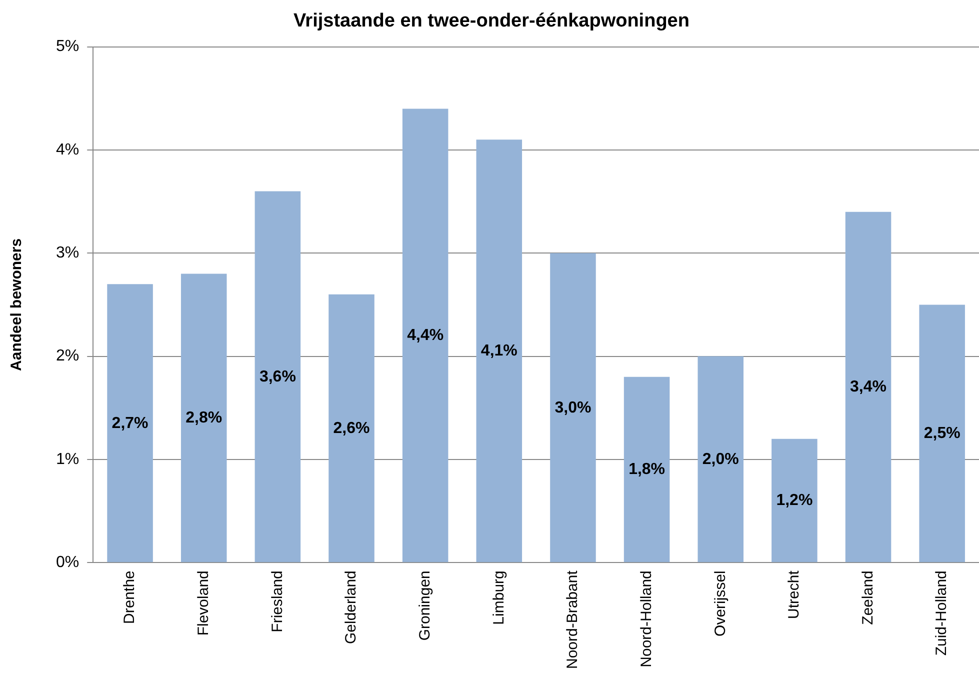 The height and width of the screenshot is (681, 979). What do you see at coordinates (720, 603) in the screenshot?
I see `x-tick-label: Overijssel` at bounding box center [720, 603].